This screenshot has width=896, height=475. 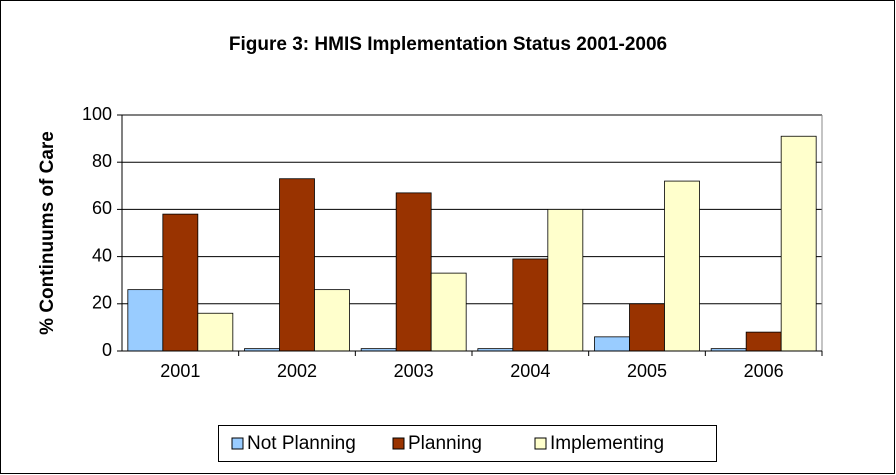 I want to click on y-tick-label: 60, so click(x=102, y=208).